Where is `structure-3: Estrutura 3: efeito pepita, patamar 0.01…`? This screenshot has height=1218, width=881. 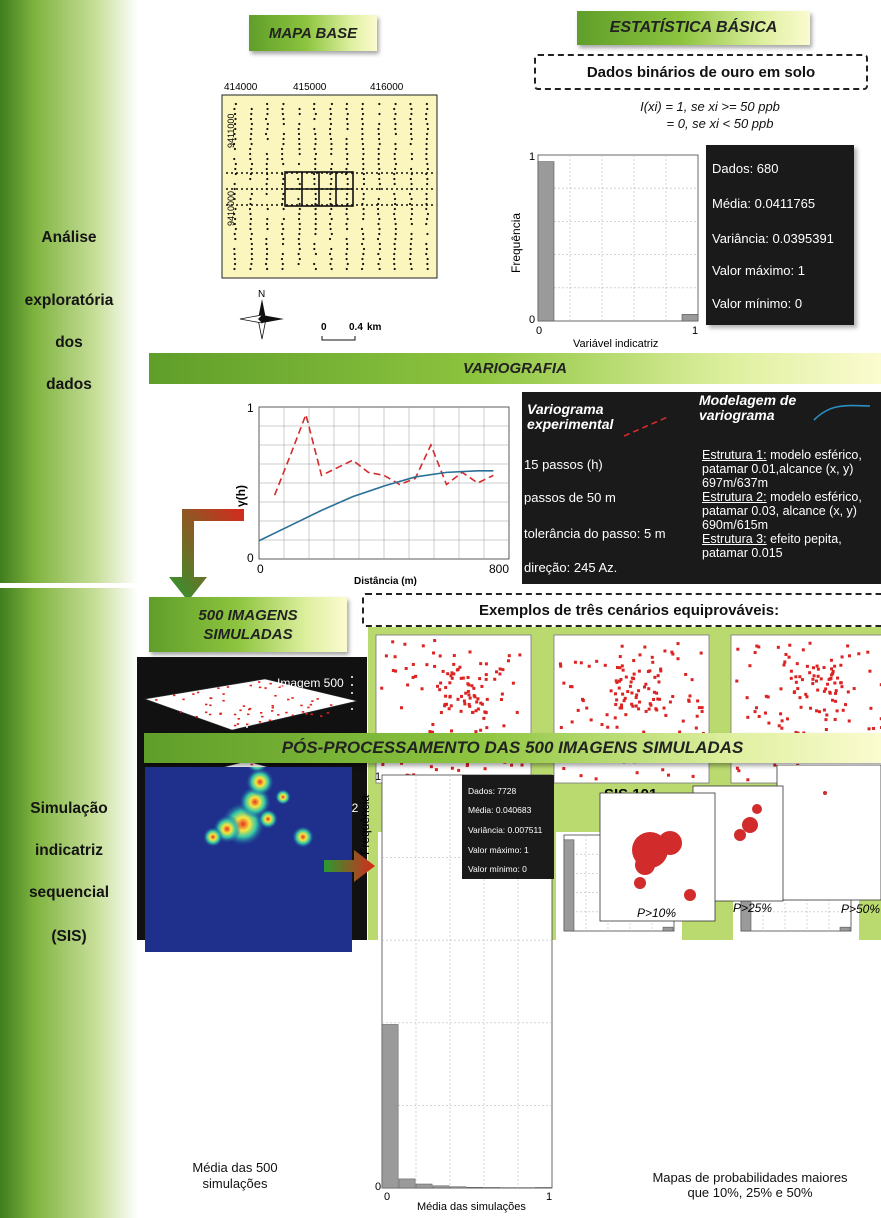
structure-3: Estrutura 3: efeito pepita, patamar 0.01… is located at coordinates (772, 546).